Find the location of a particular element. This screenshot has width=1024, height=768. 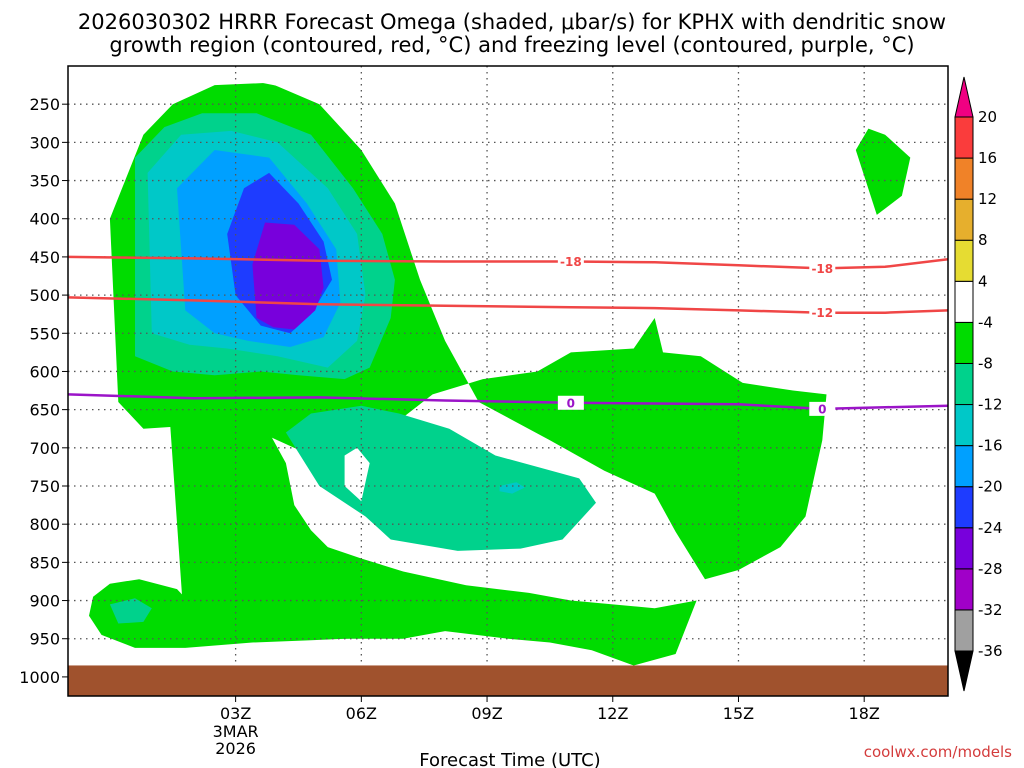

colorbar-arrow-high is located at coordinates (964, 97).